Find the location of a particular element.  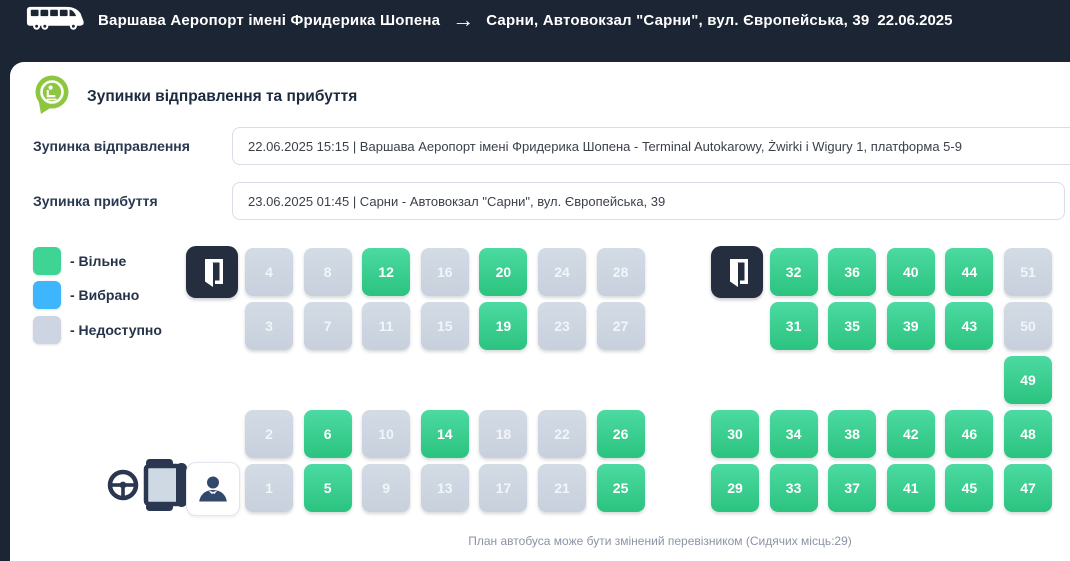

seat-3: 3 is located at coordinates (269, 326).